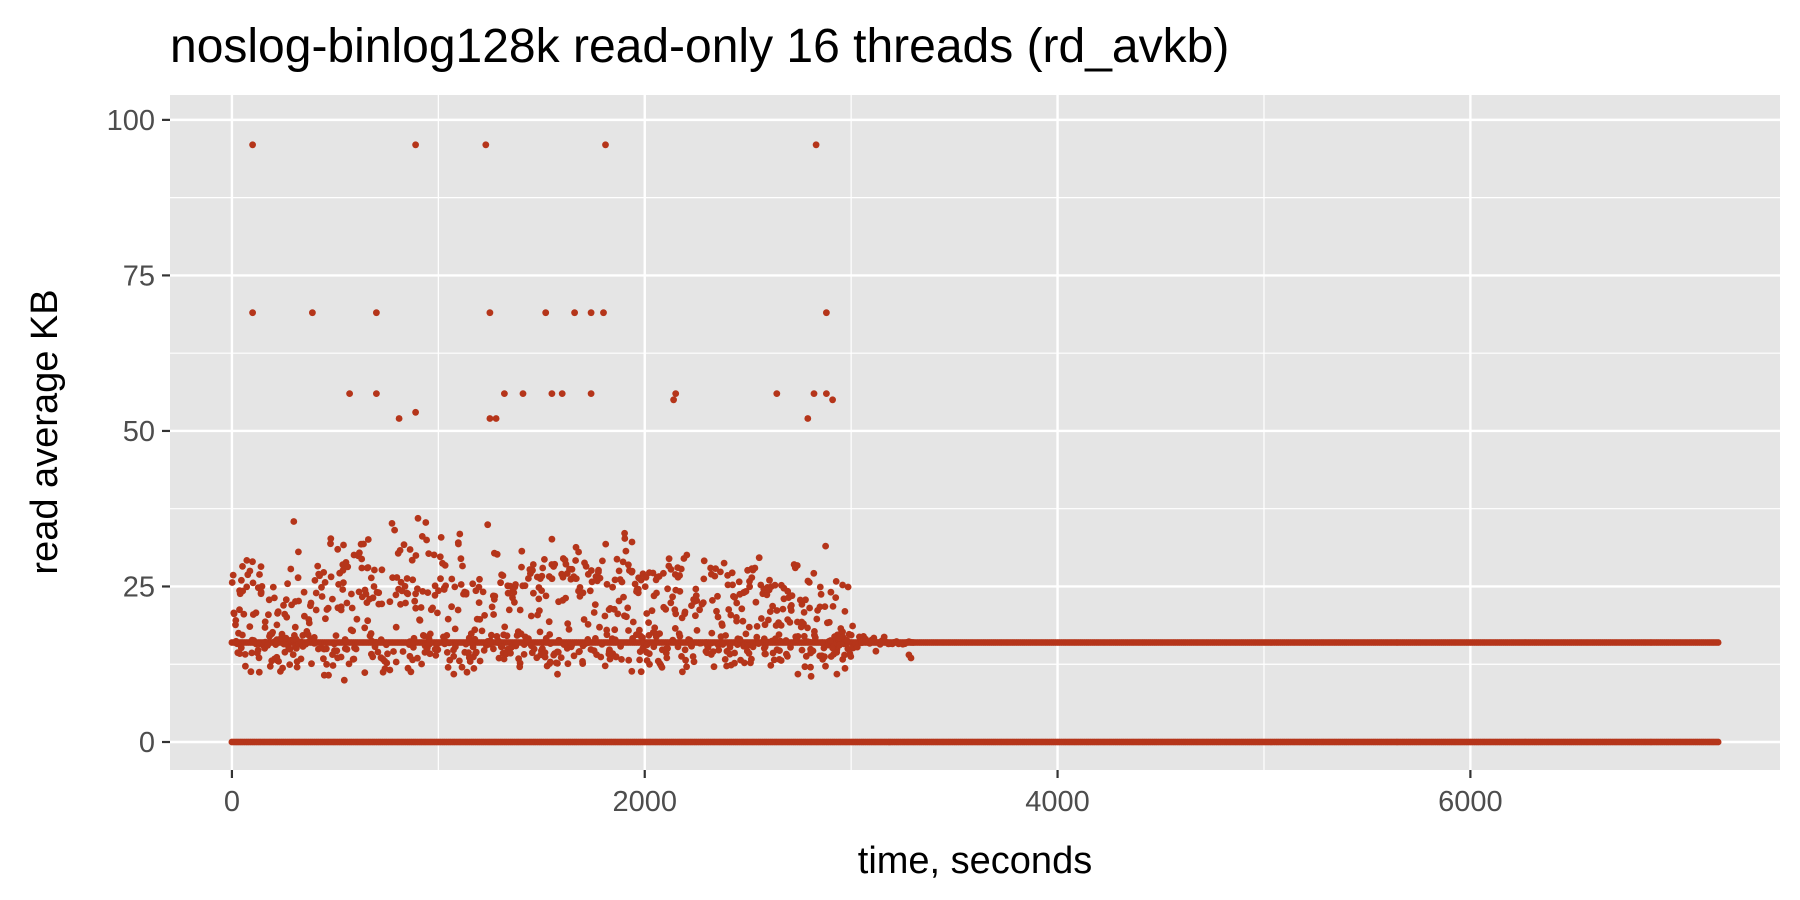 This screenshot has width=1800, height=900. Describe the element at coordinates (45, 431) in the screenshot. I see `y-axis-title: read average KB` at that location.